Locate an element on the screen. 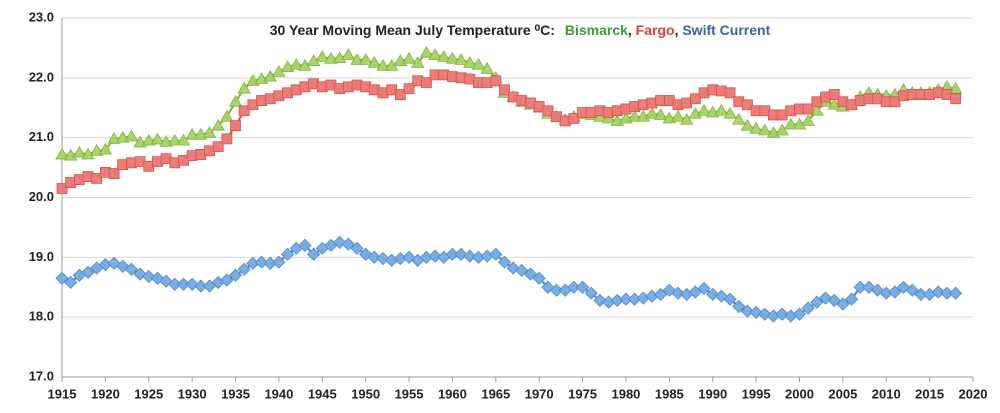  x-tick-label: 1925 is located at coordinates (148, 393).